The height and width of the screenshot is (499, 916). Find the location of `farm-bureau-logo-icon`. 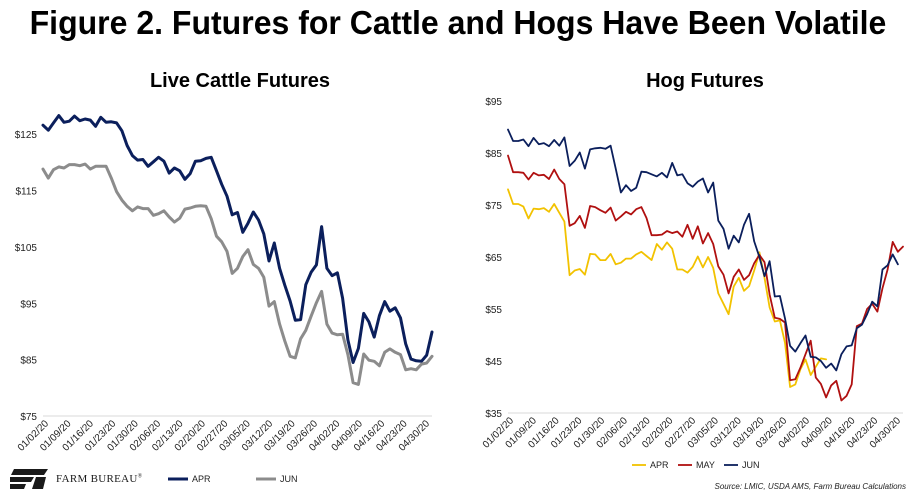

farm-bureau-logo-icon is located at coordinates (29, 479).